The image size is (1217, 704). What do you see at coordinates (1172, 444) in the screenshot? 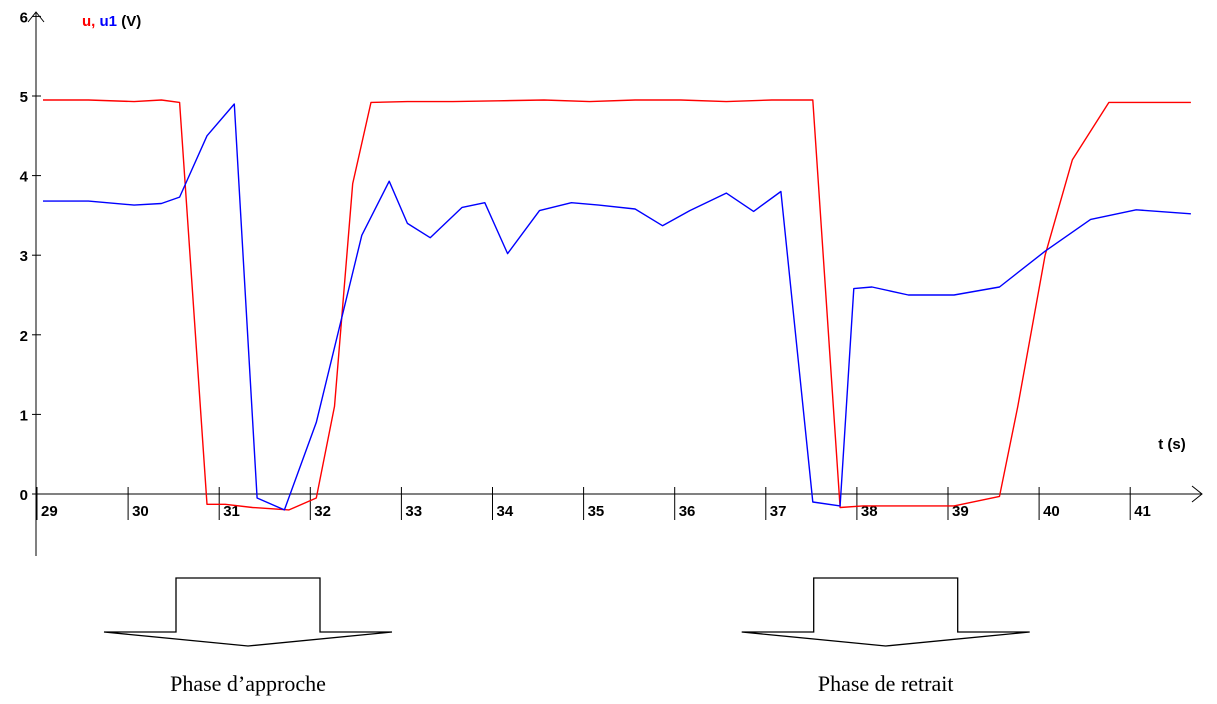
I see `x-axis-label: t (s)` at bounding box center [1172, 444].